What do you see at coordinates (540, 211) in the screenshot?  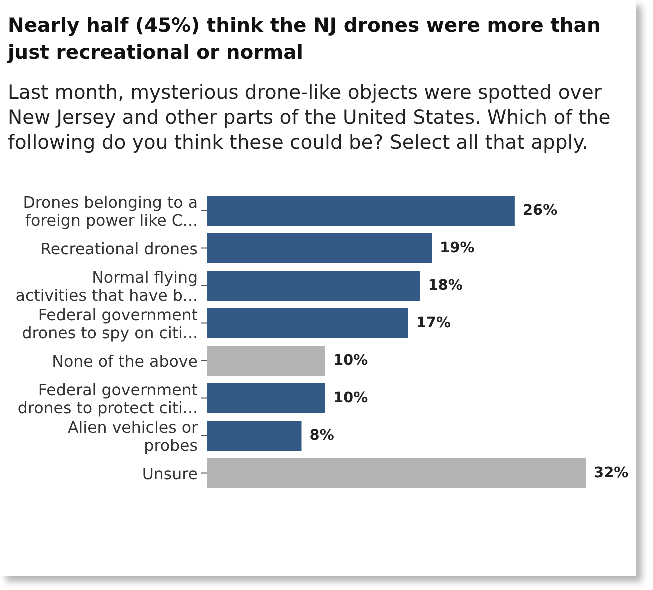 I see `data-label: 26%` at bounding box center [540, 211].